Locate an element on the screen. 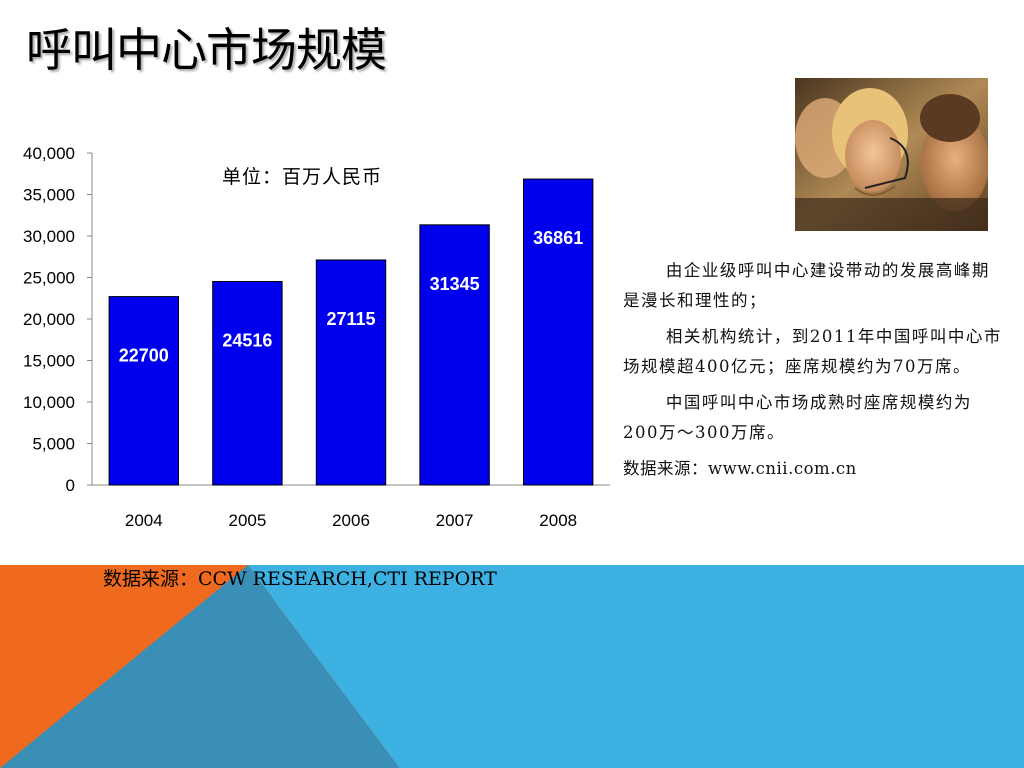 This screenshot has width=1024, height=768. x-tick-label: 2005 is located at coordinates (247, 520).